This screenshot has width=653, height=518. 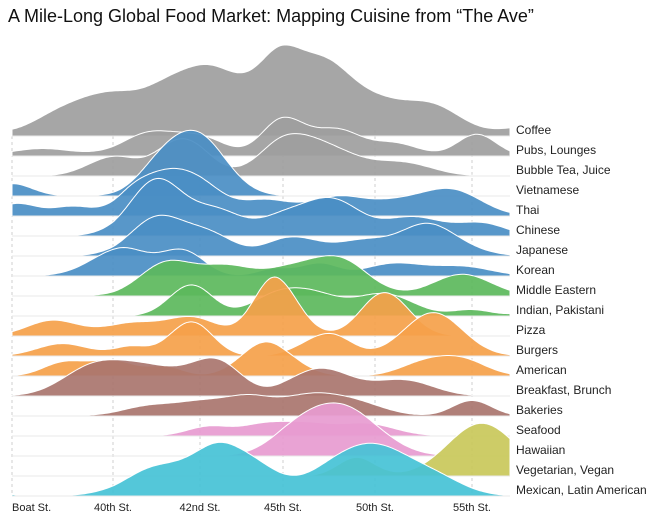 I want to click on row-label: Middle Eastern, so click(x=556, y=290).